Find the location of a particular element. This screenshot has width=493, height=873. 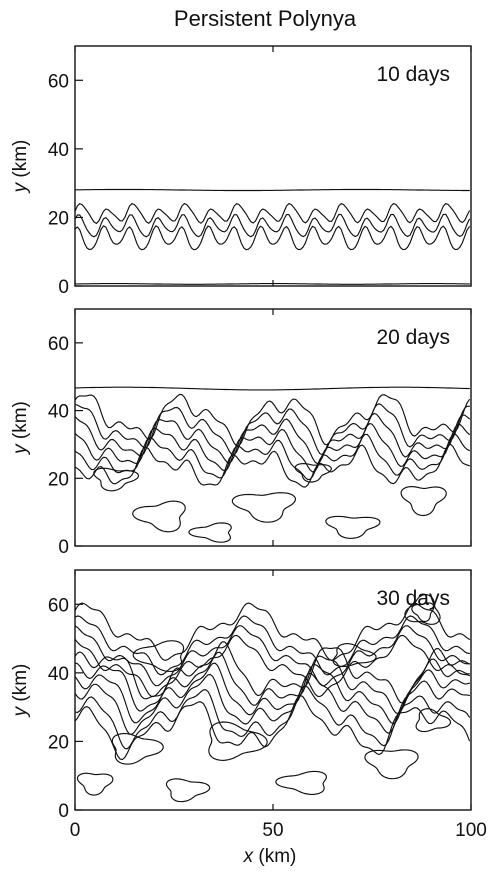

chart-title: Persistent Polynya is located at coordinates (265, 18).